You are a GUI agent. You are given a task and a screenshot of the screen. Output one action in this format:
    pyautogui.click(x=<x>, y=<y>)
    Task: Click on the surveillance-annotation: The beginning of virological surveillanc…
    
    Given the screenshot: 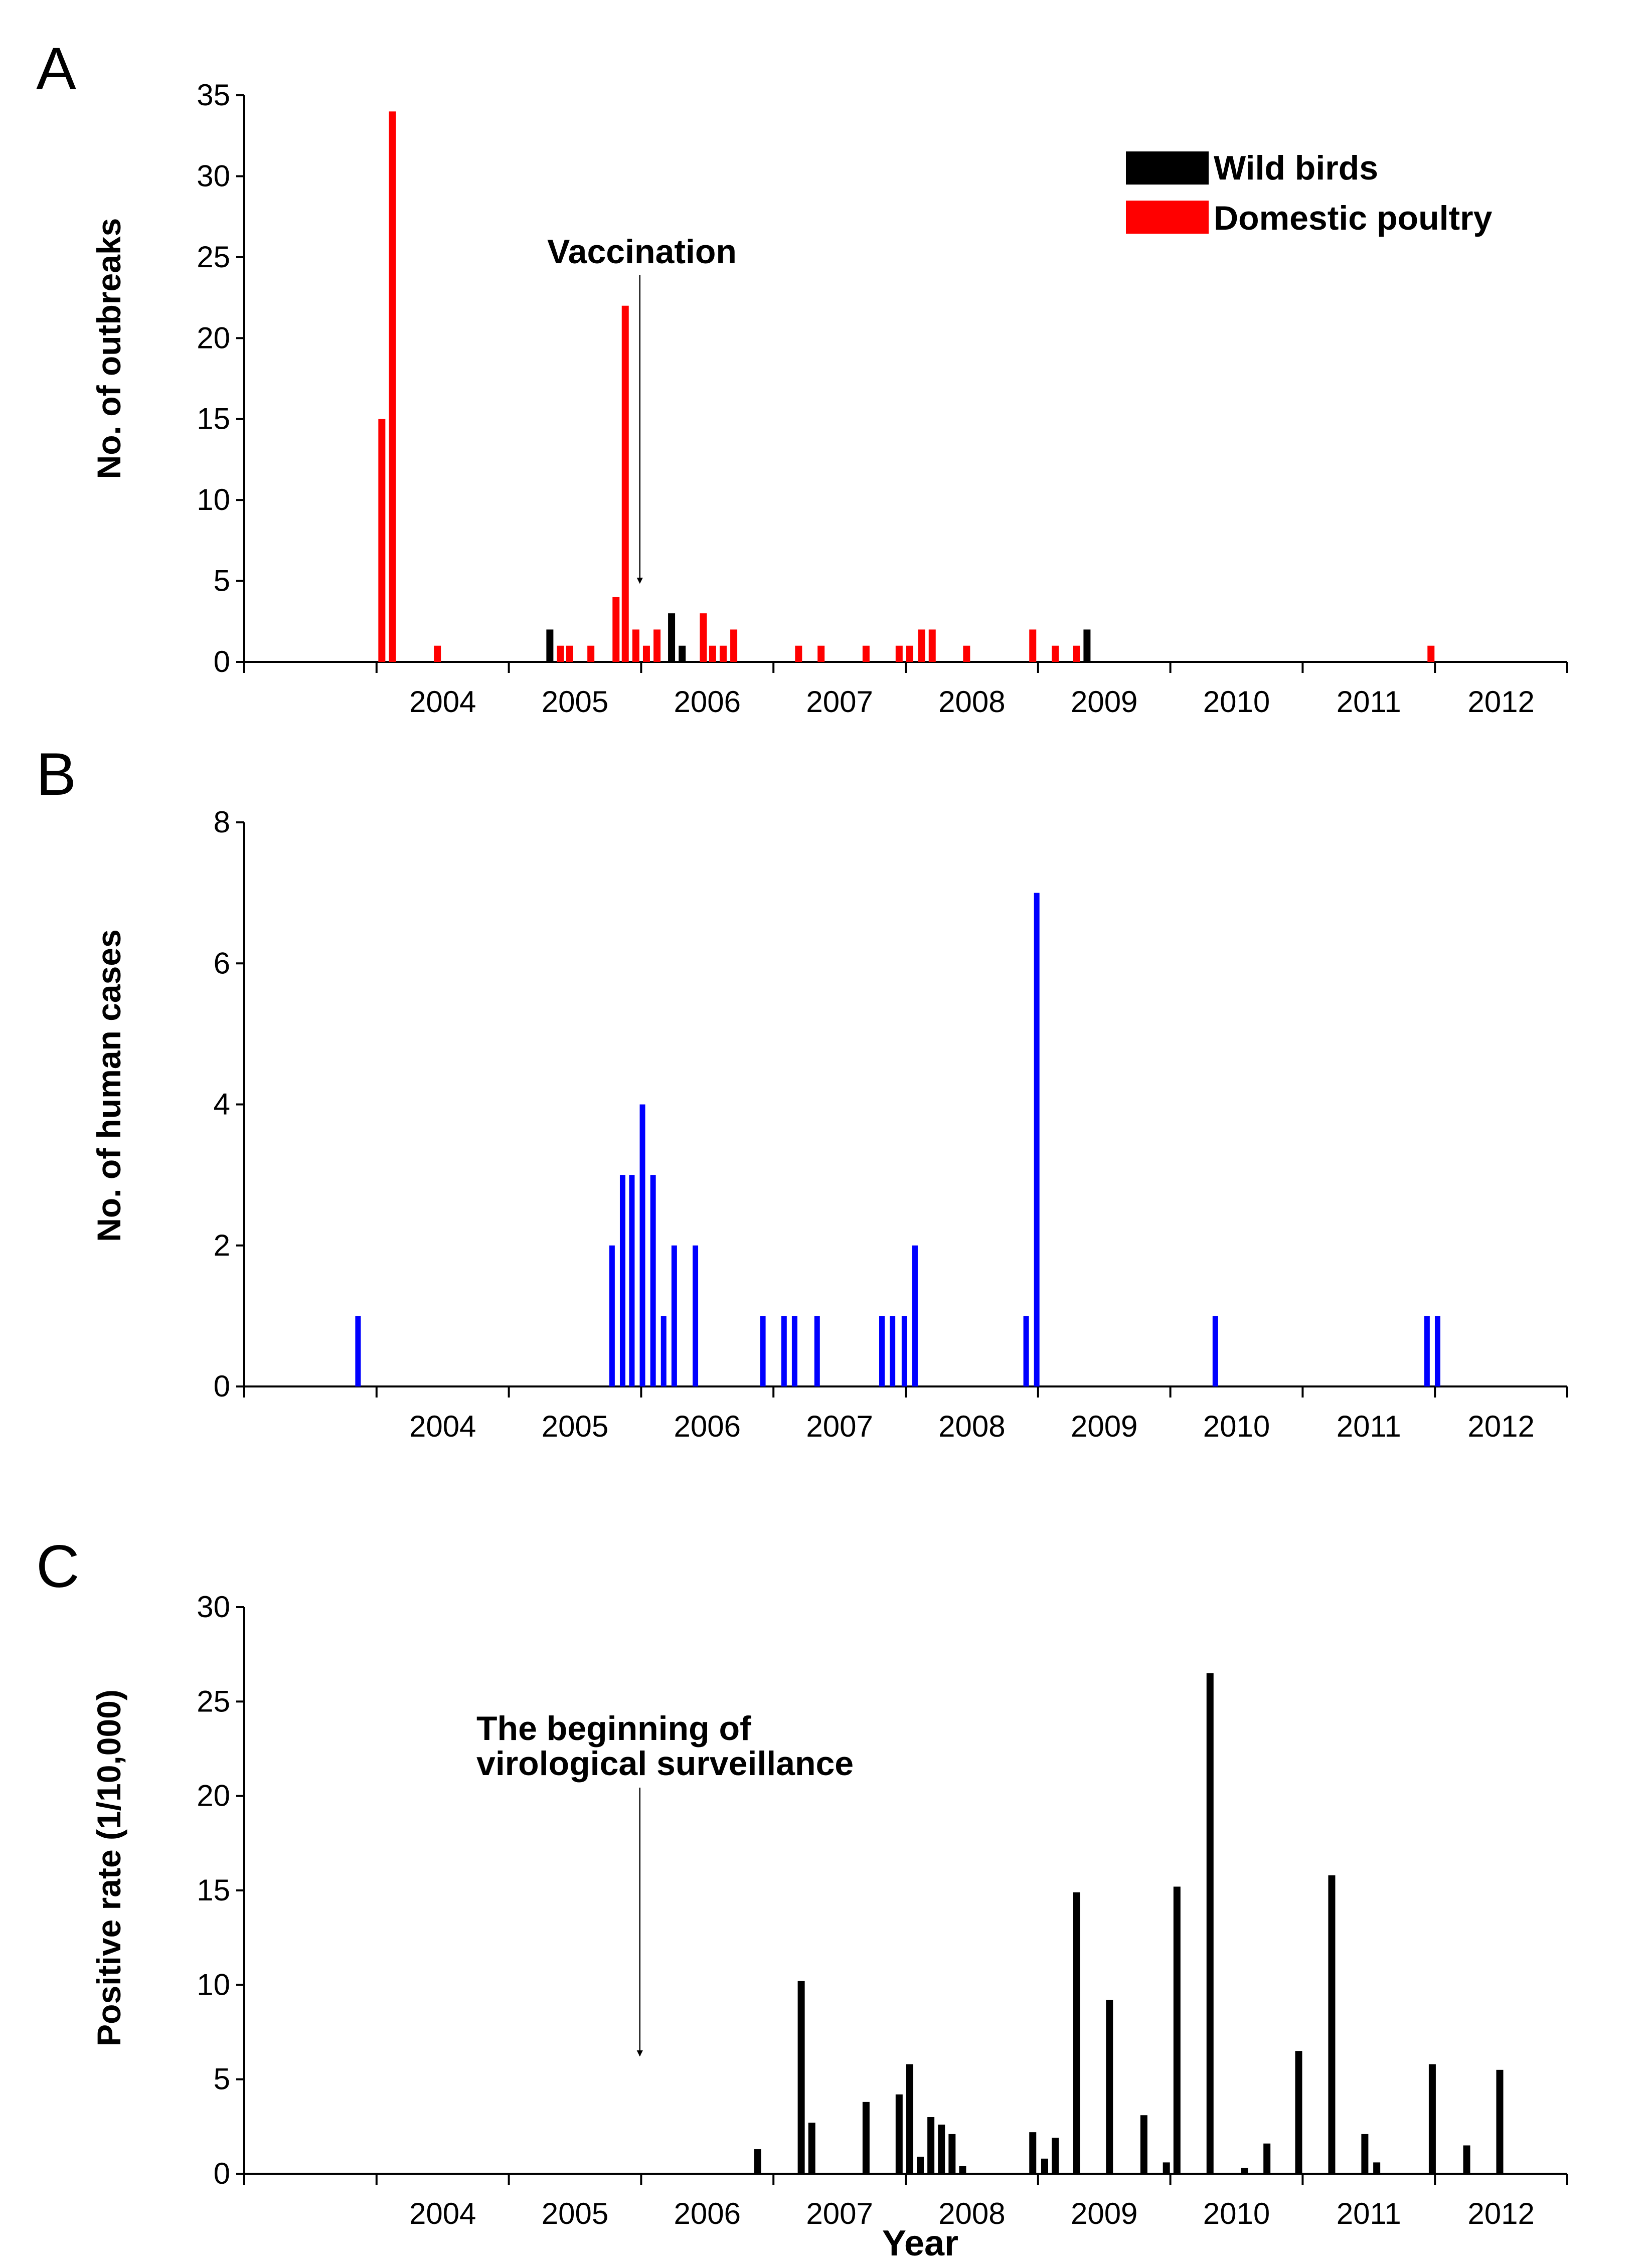 What is the action you would take?
    pyautogui.click(x=665, y=1883)
    